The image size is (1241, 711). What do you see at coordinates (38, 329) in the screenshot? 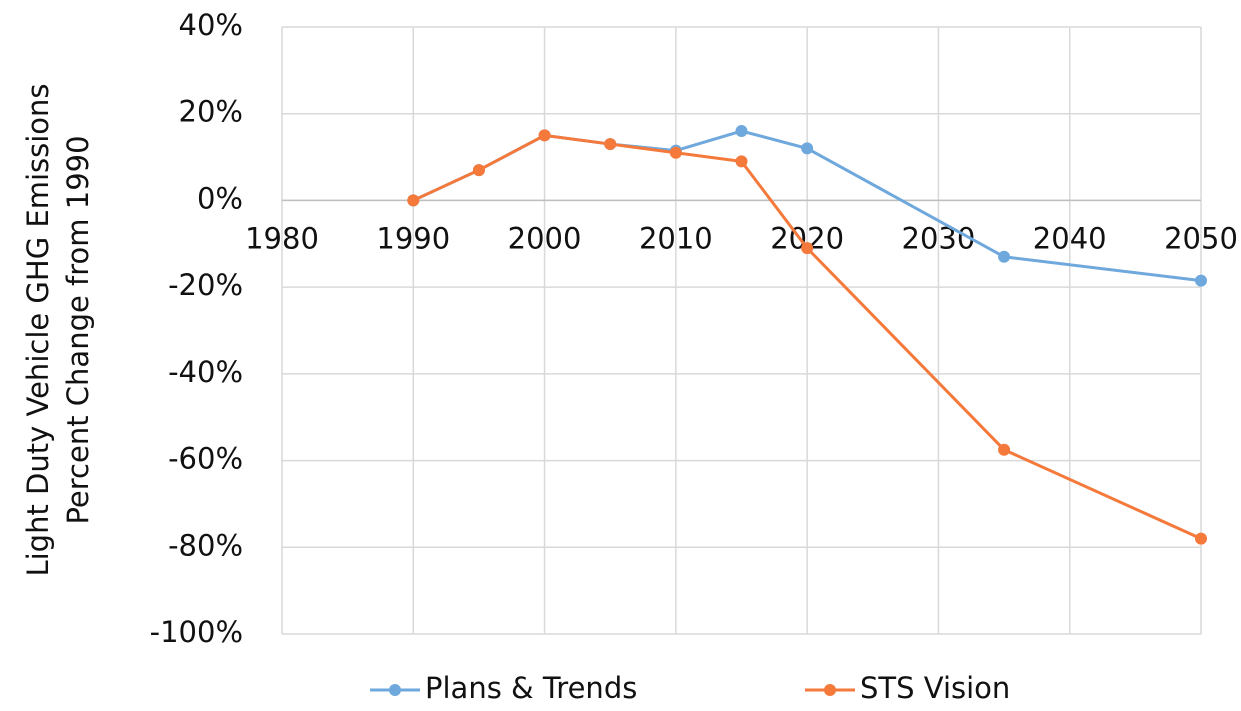
I see `y-axis-label: Light Duty Vehicle GHG Emissions` at bounding box center [38, 329].